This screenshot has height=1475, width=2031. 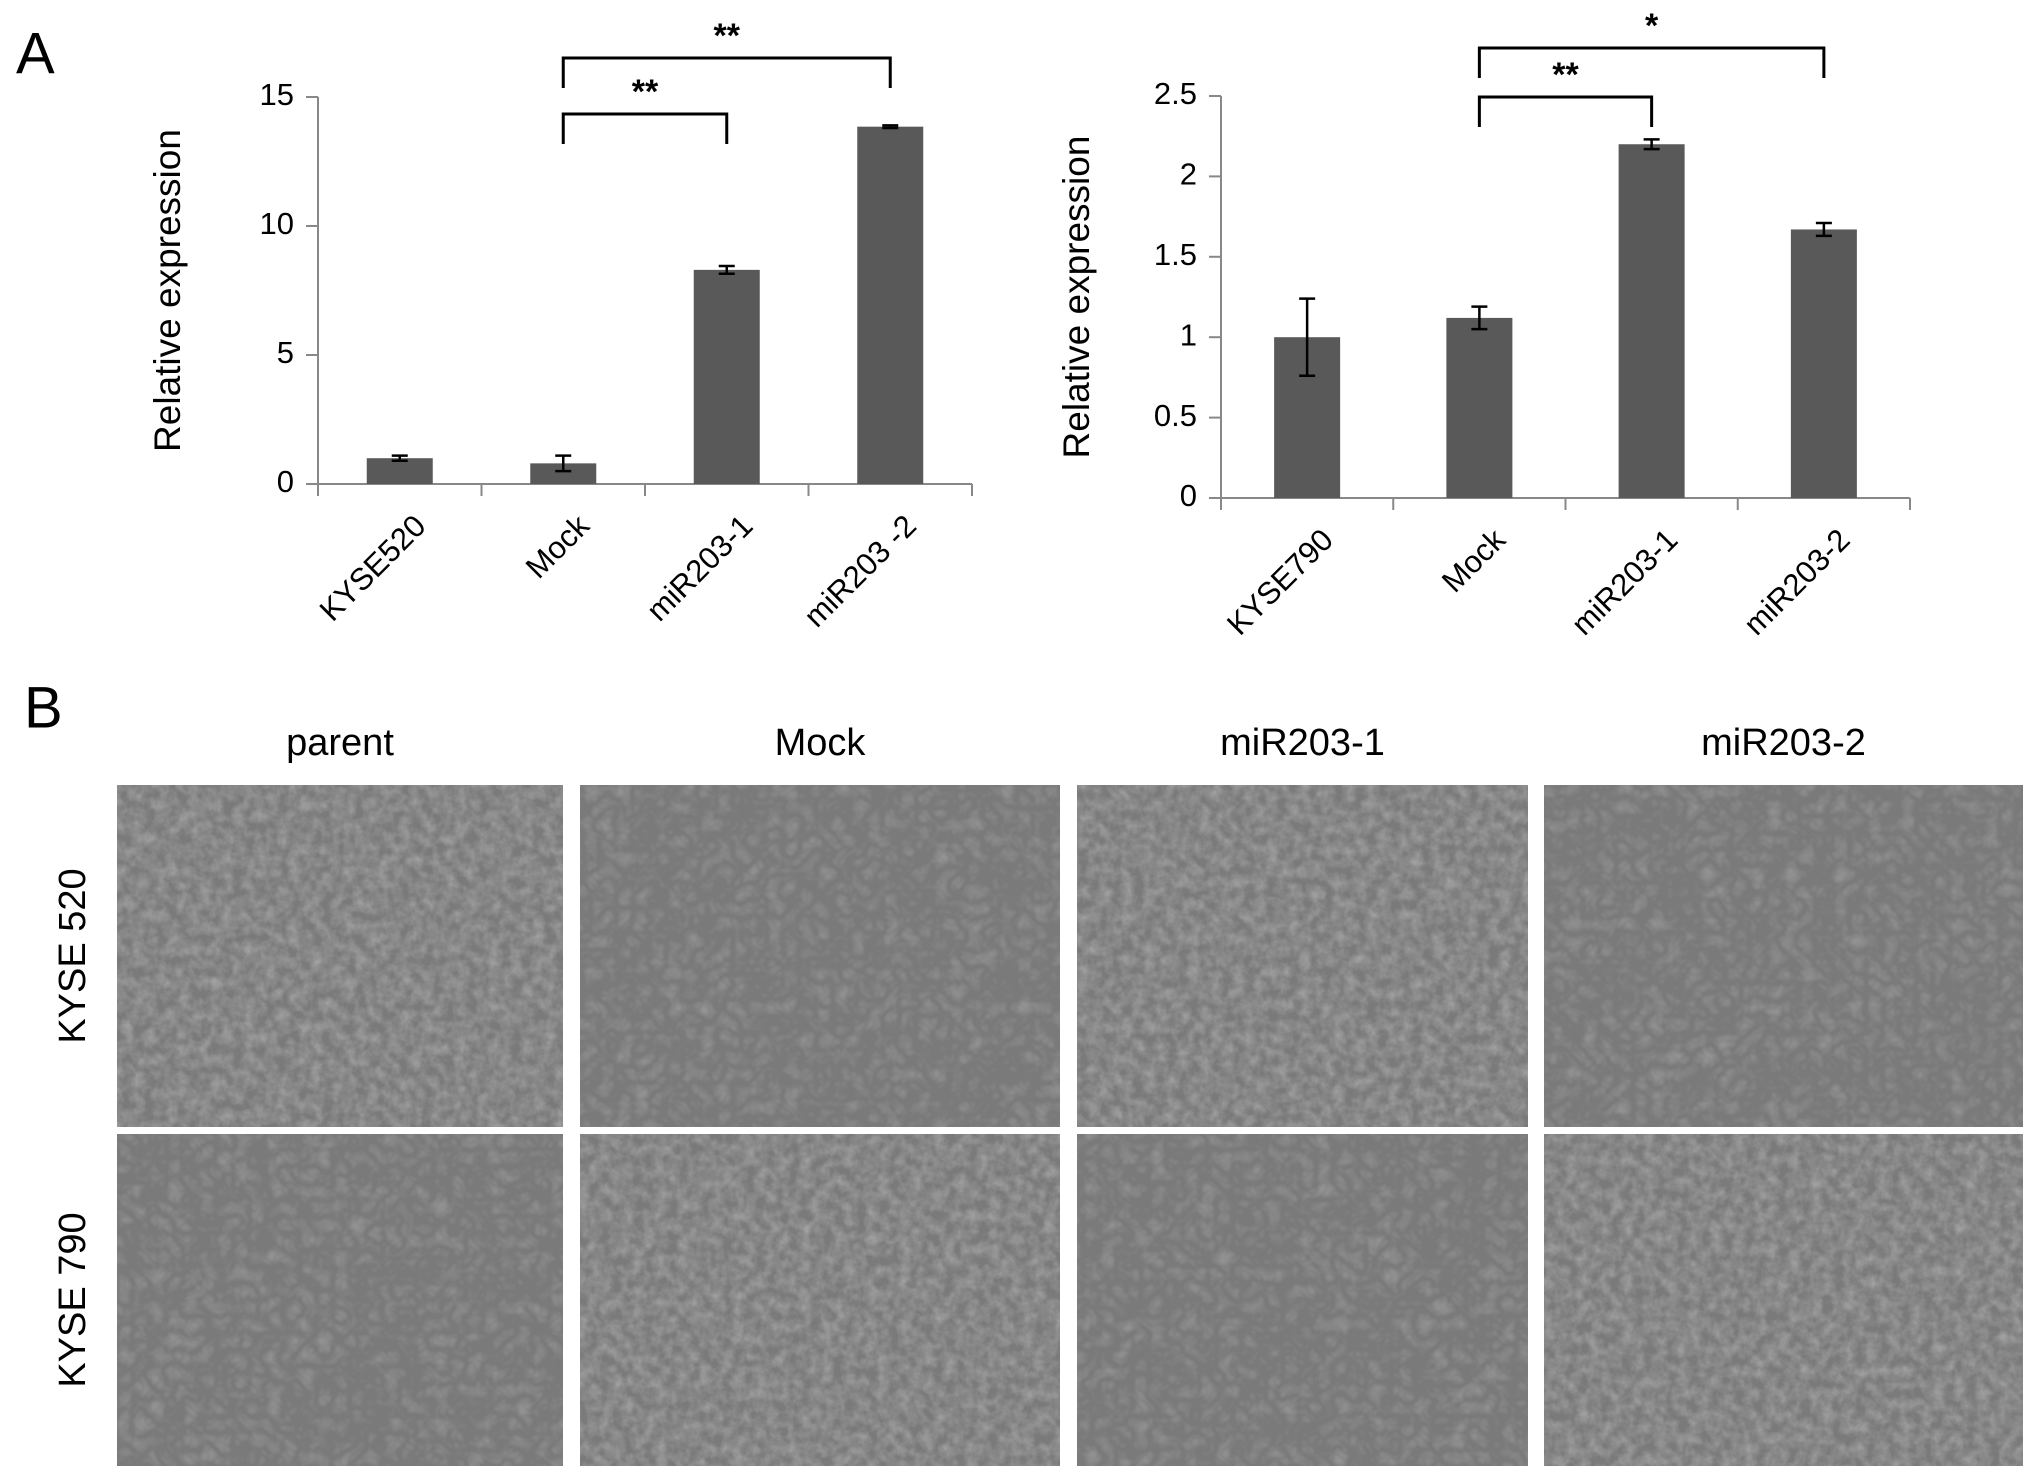 What do you see at coordinates (860, 571) in the screenshot?
I see `x-tick-label: miR203 -2` at bounding box center [860, 571].